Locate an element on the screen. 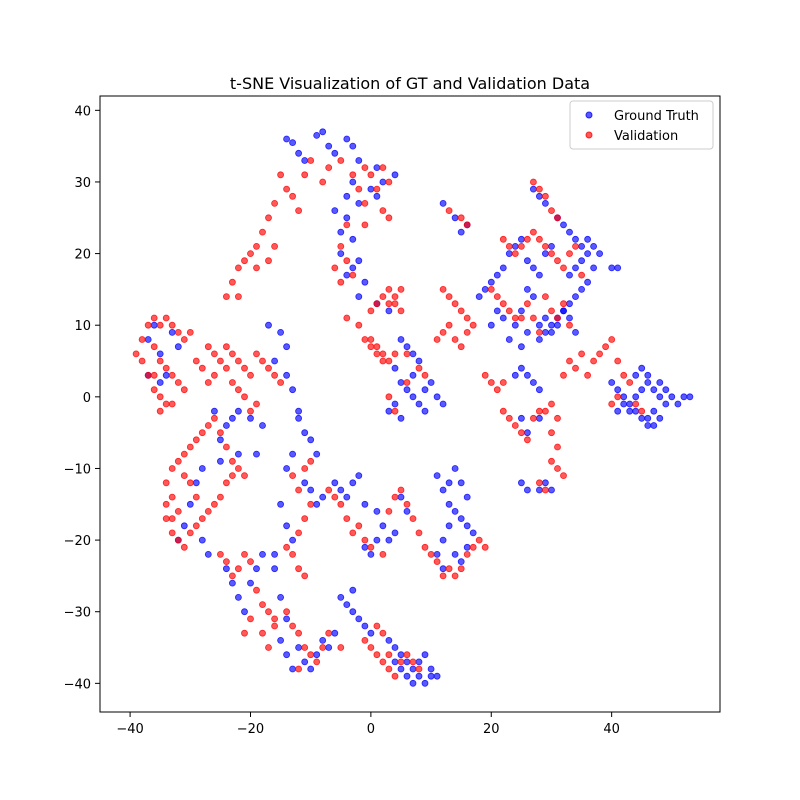  y-tick-label: −40 is located at coordinates (77, 684).